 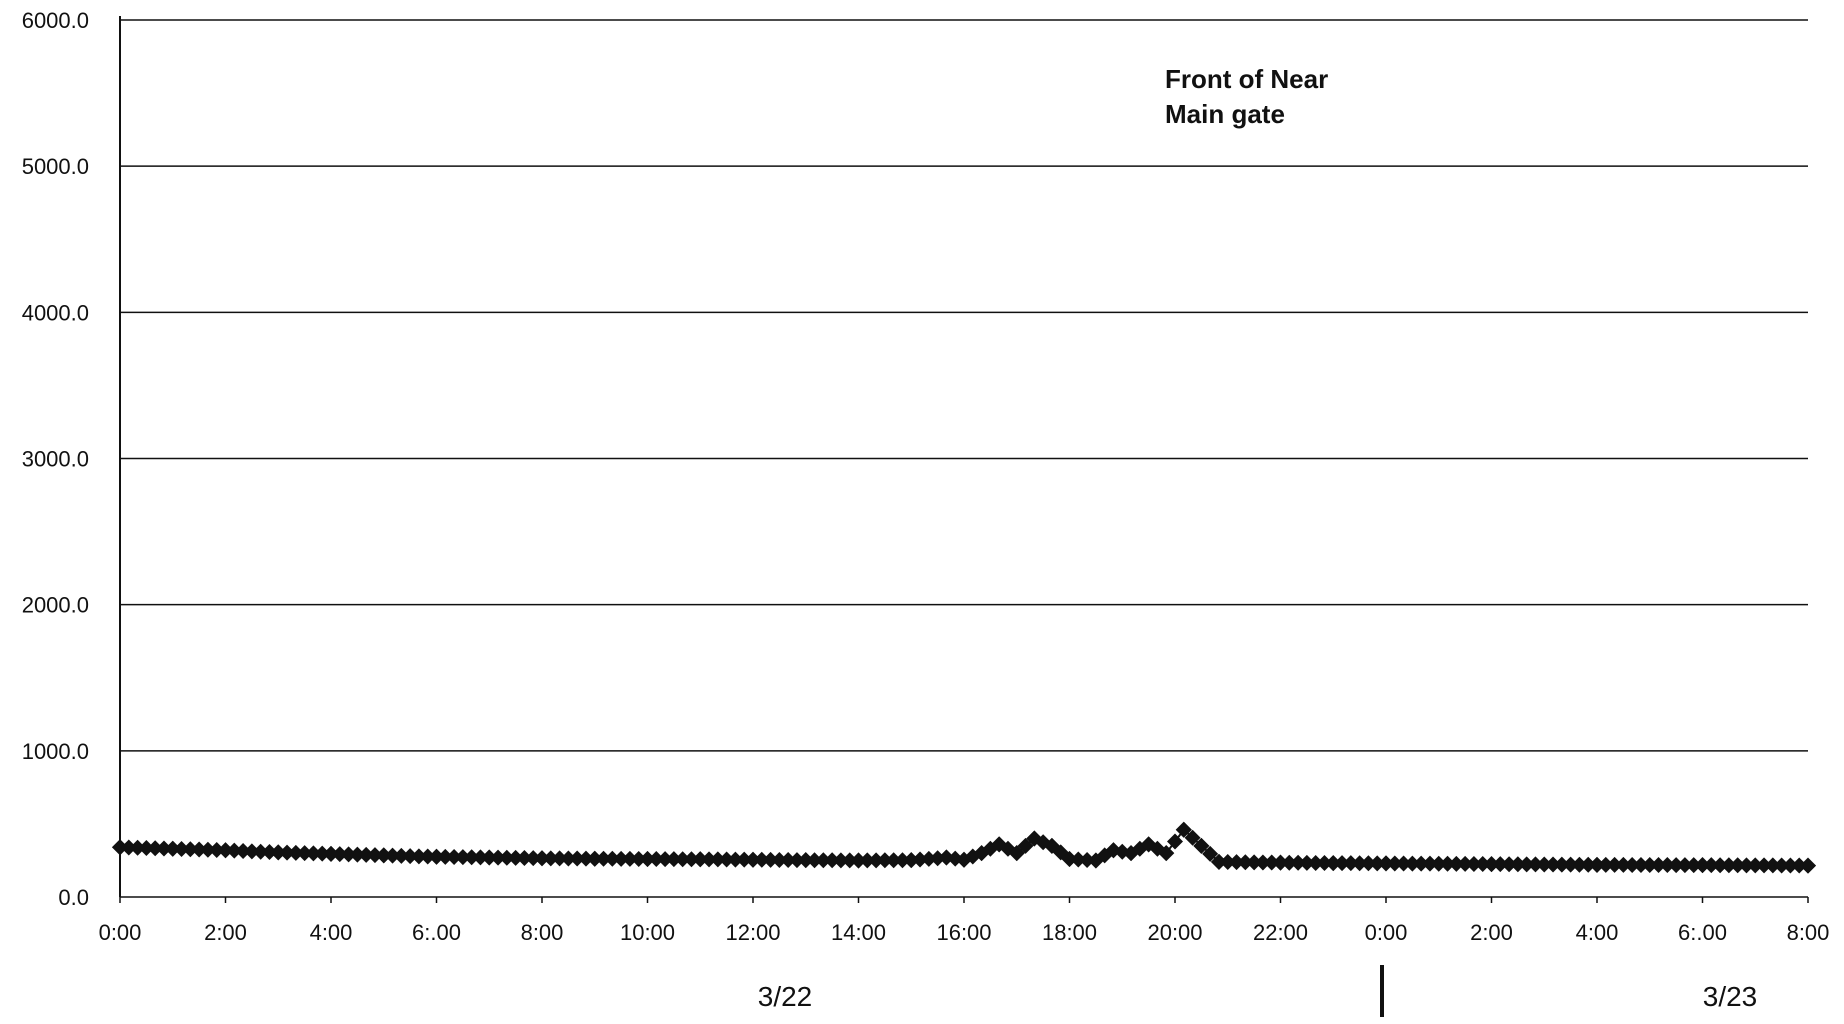 What do you see at coordinates (647, 932) in the screenshot?
I see `x-tick-label: 10:00` at bounding box center [647, 932].